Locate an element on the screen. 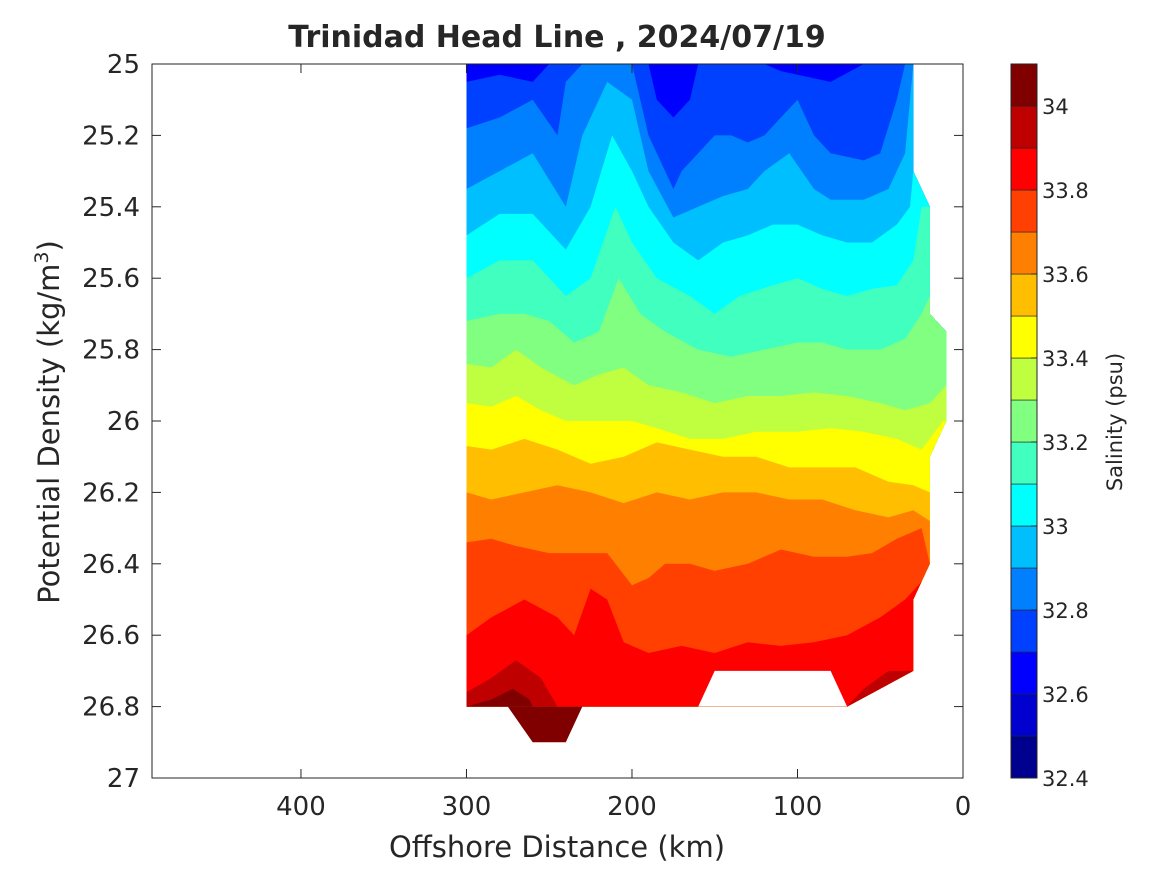 This screenshot has height=875, width=1167. colorbar-tick-label: 33.6 is located at coordinates (1065, 275).